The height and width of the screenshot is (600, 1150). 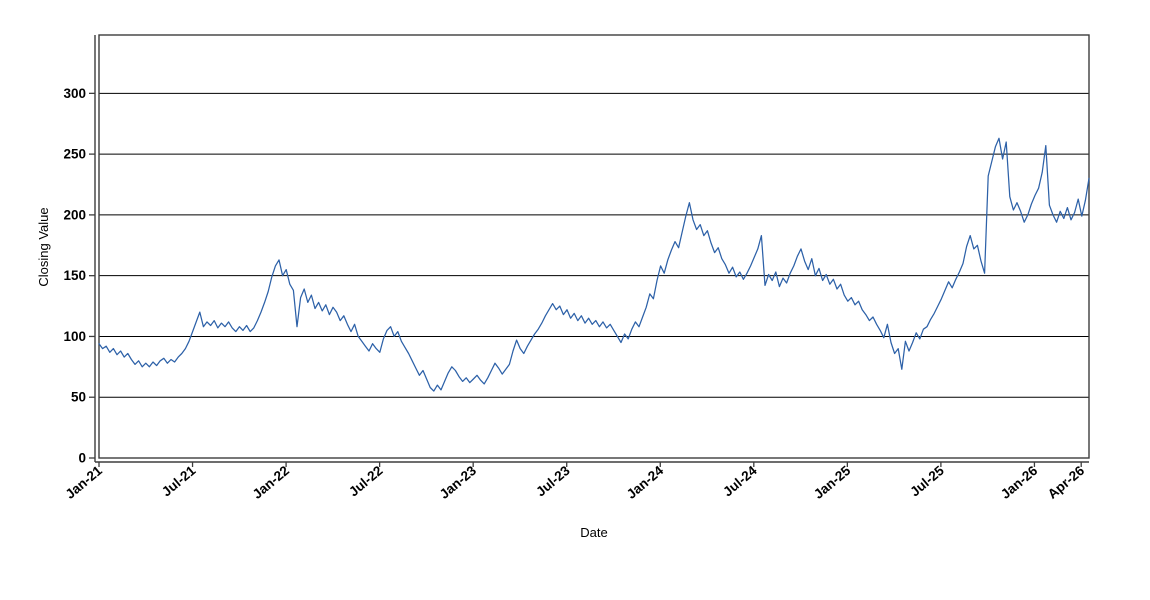 I want to click on y-tick-label: 200, so click(x=74, y=214).